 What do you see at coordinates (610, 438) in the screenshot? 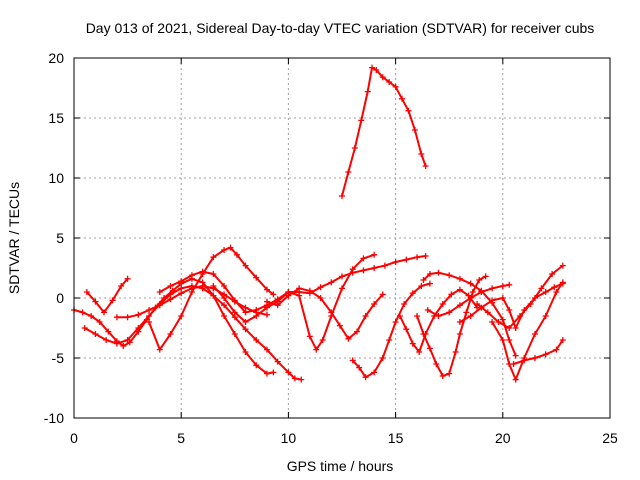
I see `x-tick-label: 25` at bounding box center [610, 438].